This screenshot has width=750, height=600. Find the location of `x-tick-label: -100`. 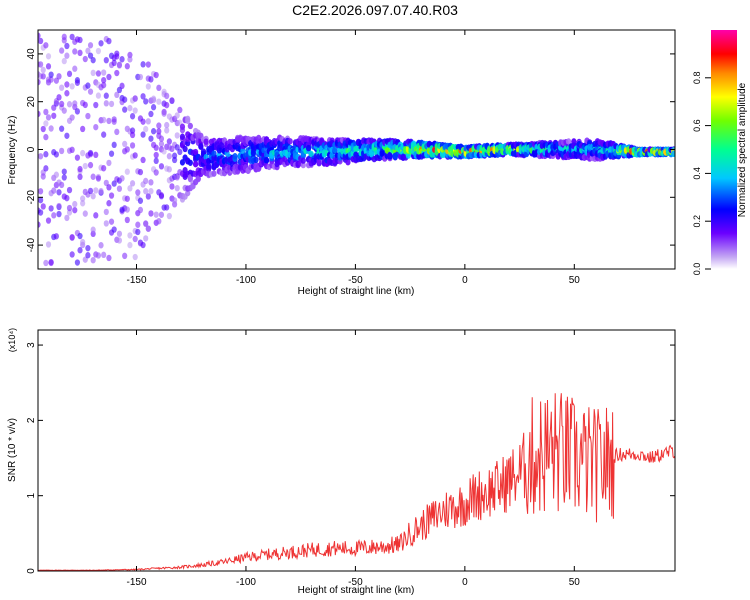

x-tick-label: -100 is located at coordinates (246, 280).